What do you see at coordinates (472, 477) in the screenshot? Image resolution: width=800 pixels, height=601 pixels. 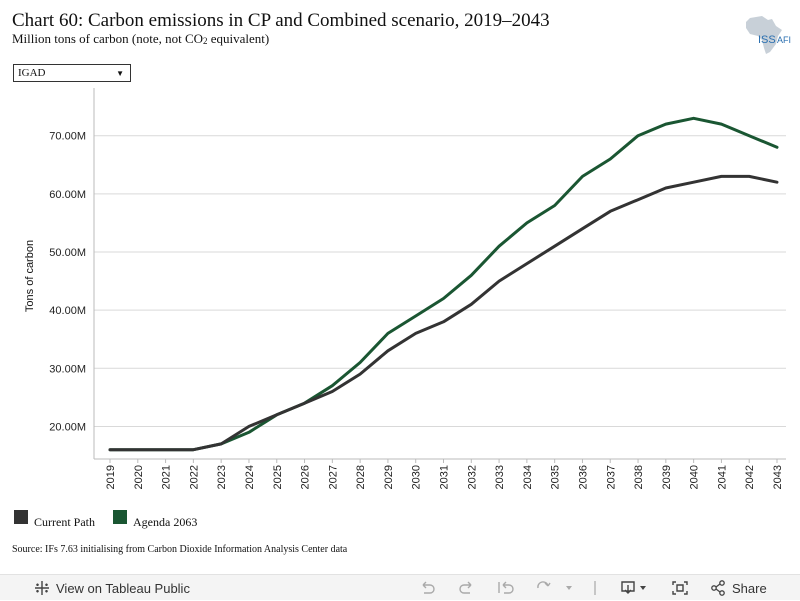 I see `x-tick-label: 2032` at bounding box center [472, 477].